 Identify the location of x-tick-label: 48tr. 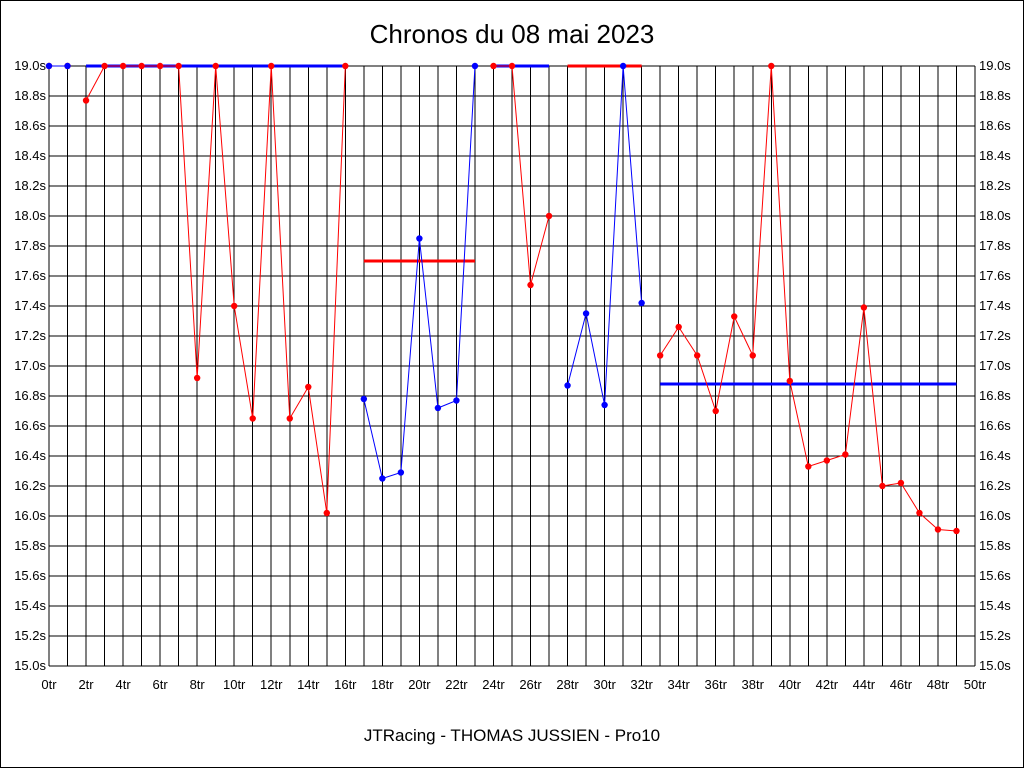
(938, 684).